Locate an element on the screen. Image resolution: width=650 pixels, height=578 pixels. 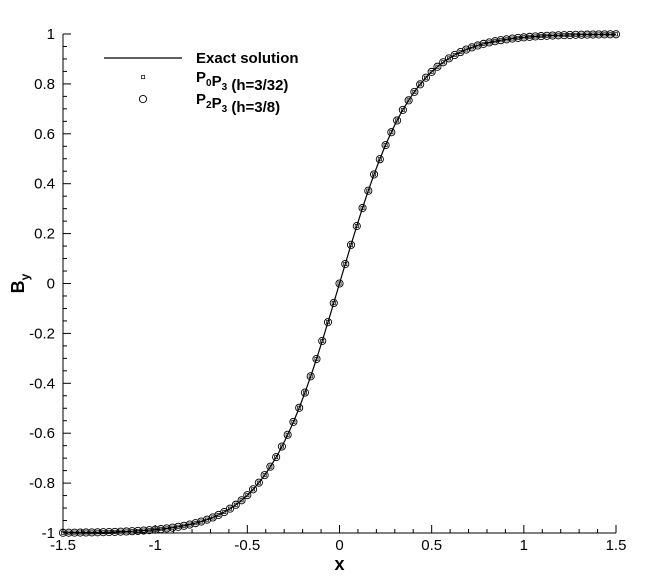
legend-marker-p0p3 is located at coordinates (143, 77).